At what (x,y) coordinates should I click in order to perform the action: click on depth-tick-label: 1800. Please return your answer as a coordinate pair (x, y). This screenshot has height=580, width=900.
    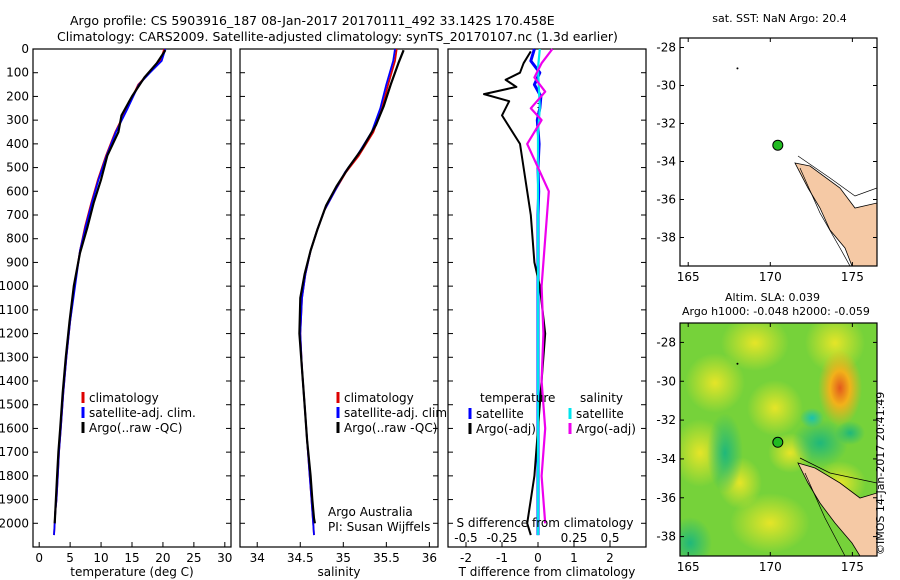
    Looking at the image, I should click on (14, 476).